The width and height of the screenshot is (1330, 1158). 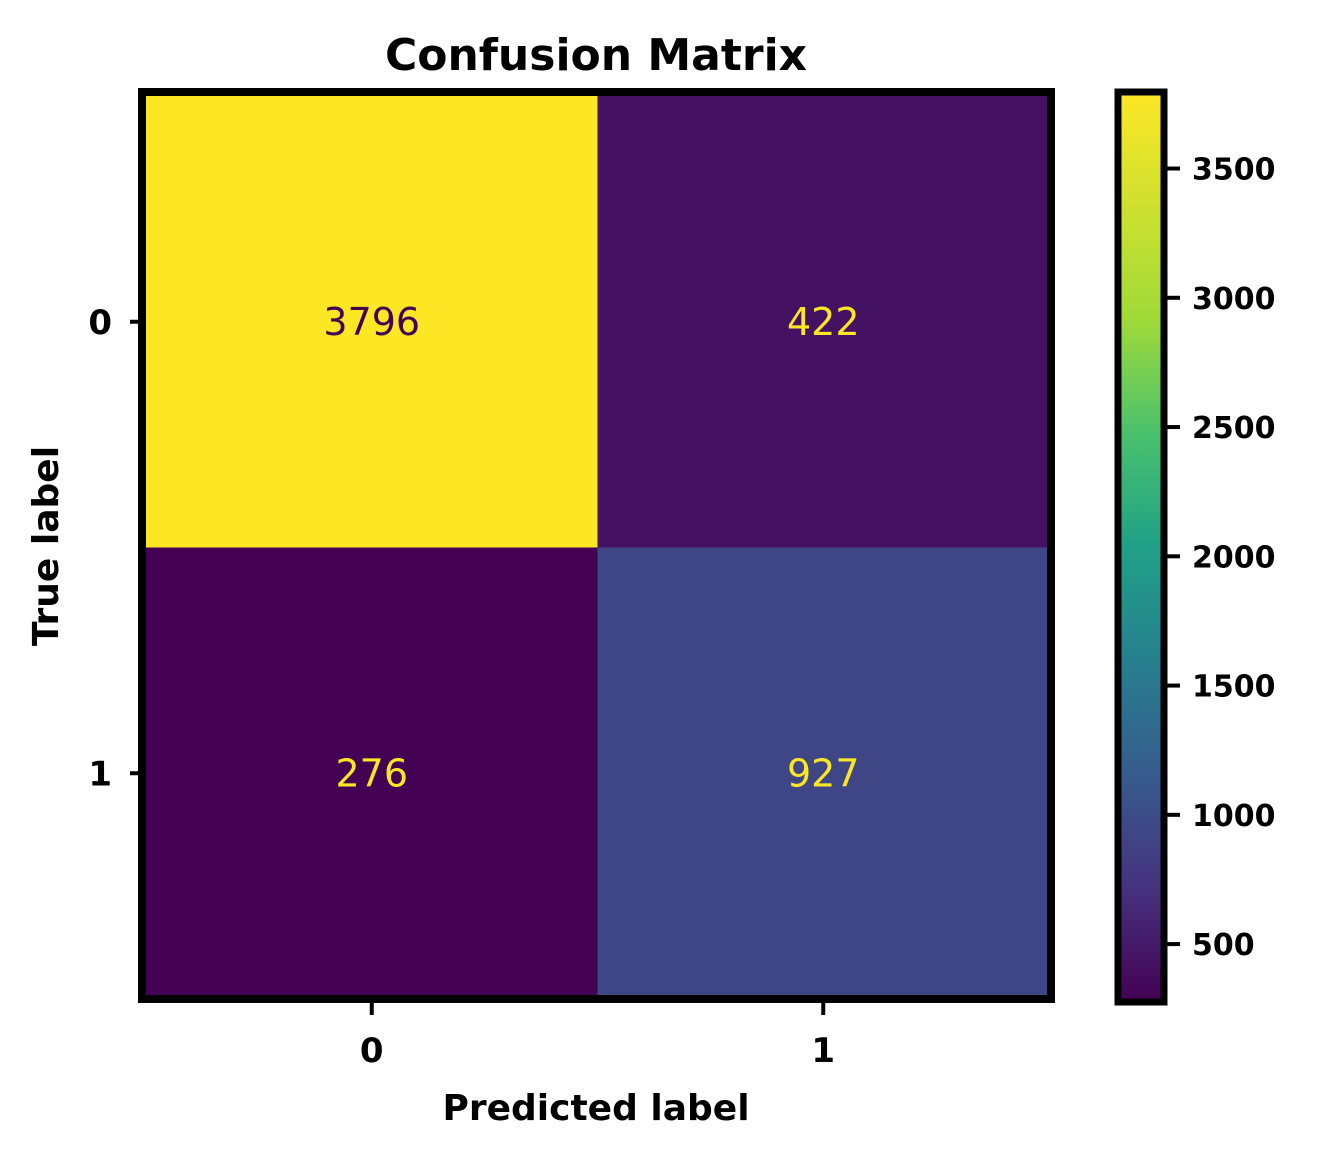 I want to click on cell-value-0-0: 3796, so click(x=371, y=322).